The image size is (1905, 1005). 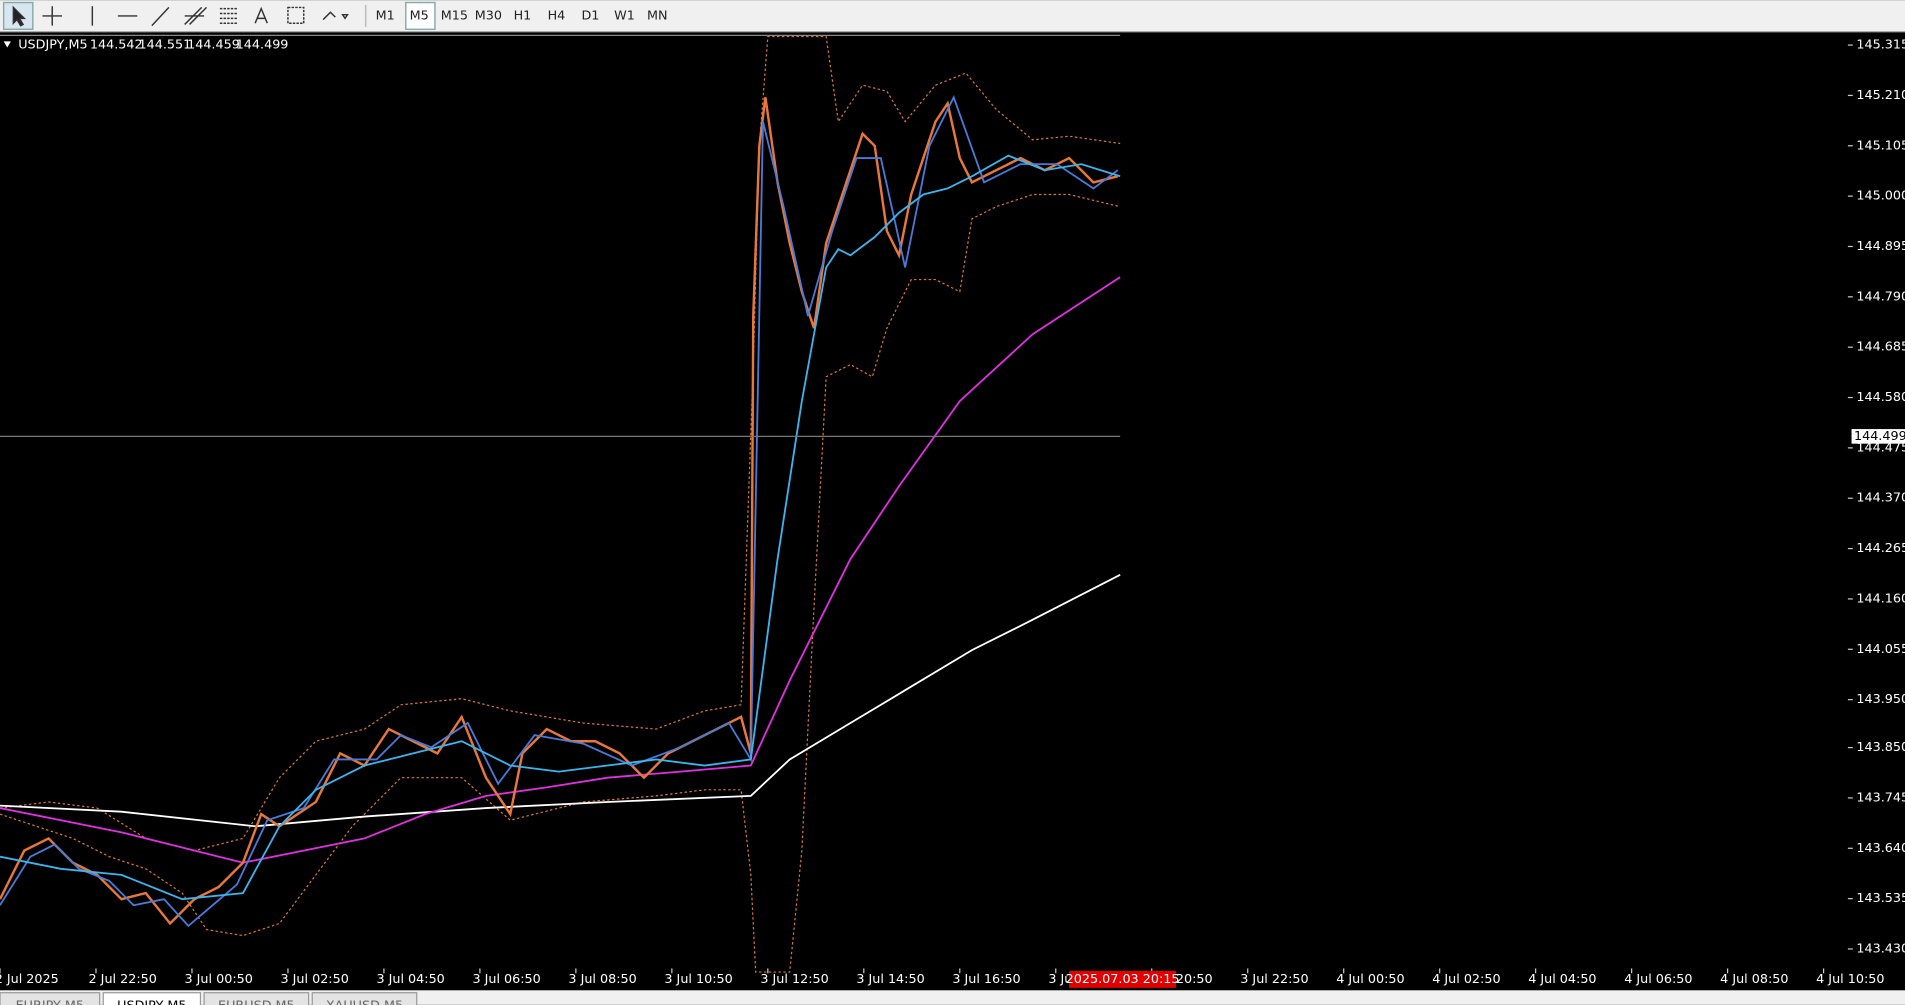 I want to click on price-tick-label: 145.105, so click(x=1880, y=145).